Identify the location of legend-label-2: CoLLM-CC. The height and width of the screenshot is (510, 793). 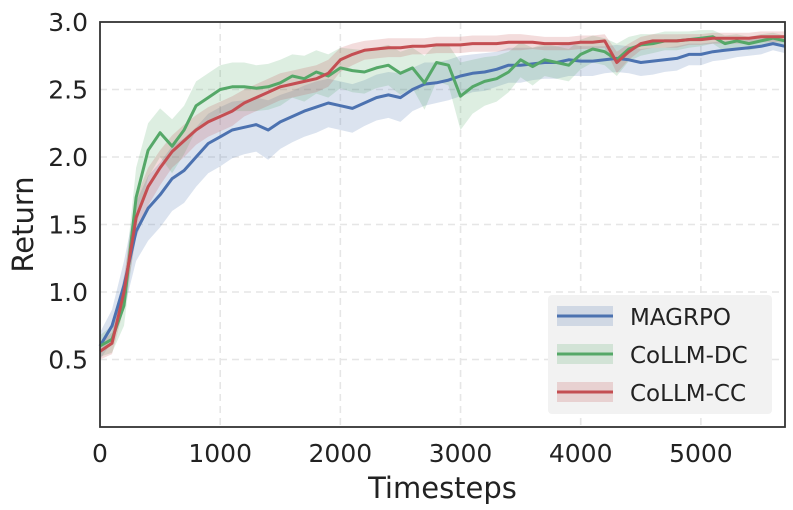
(688, 394).